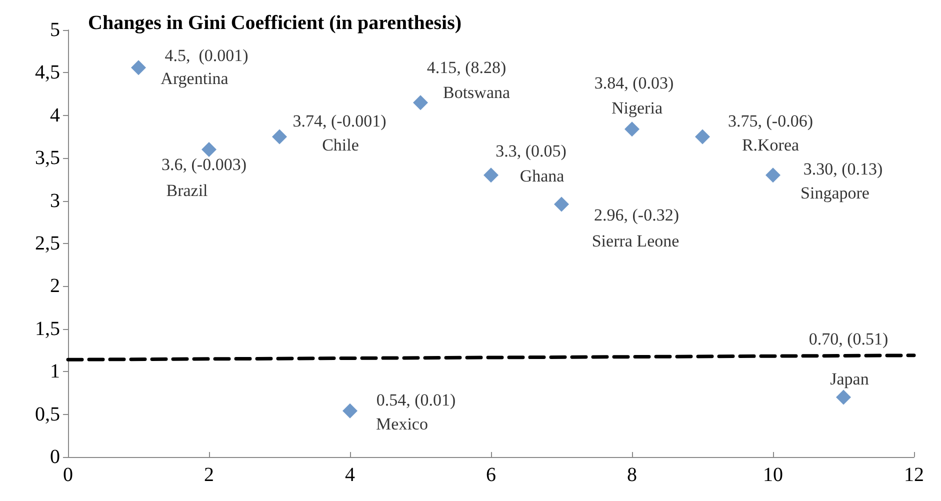  I want to click on y-tick-label: 0, so click(55, 457).